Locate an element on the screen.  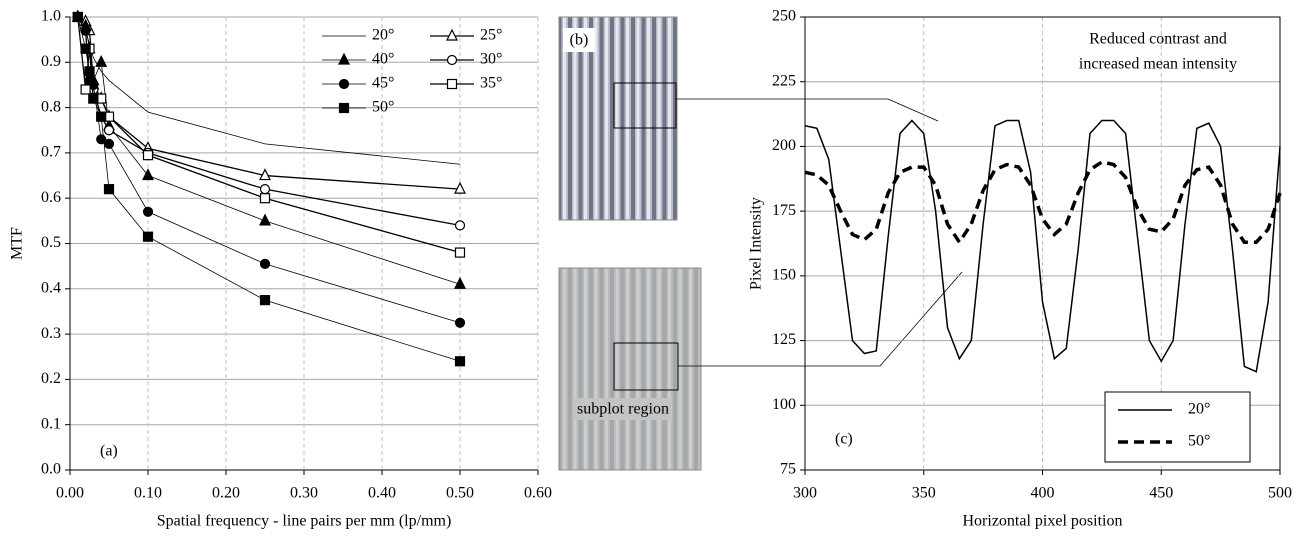
legend-label: 30° is located at coordinates (491, 59).